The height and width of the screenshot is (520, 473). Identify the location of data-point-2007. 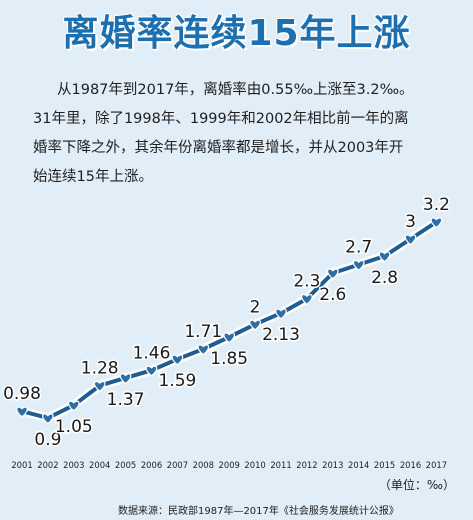
(177, 360).